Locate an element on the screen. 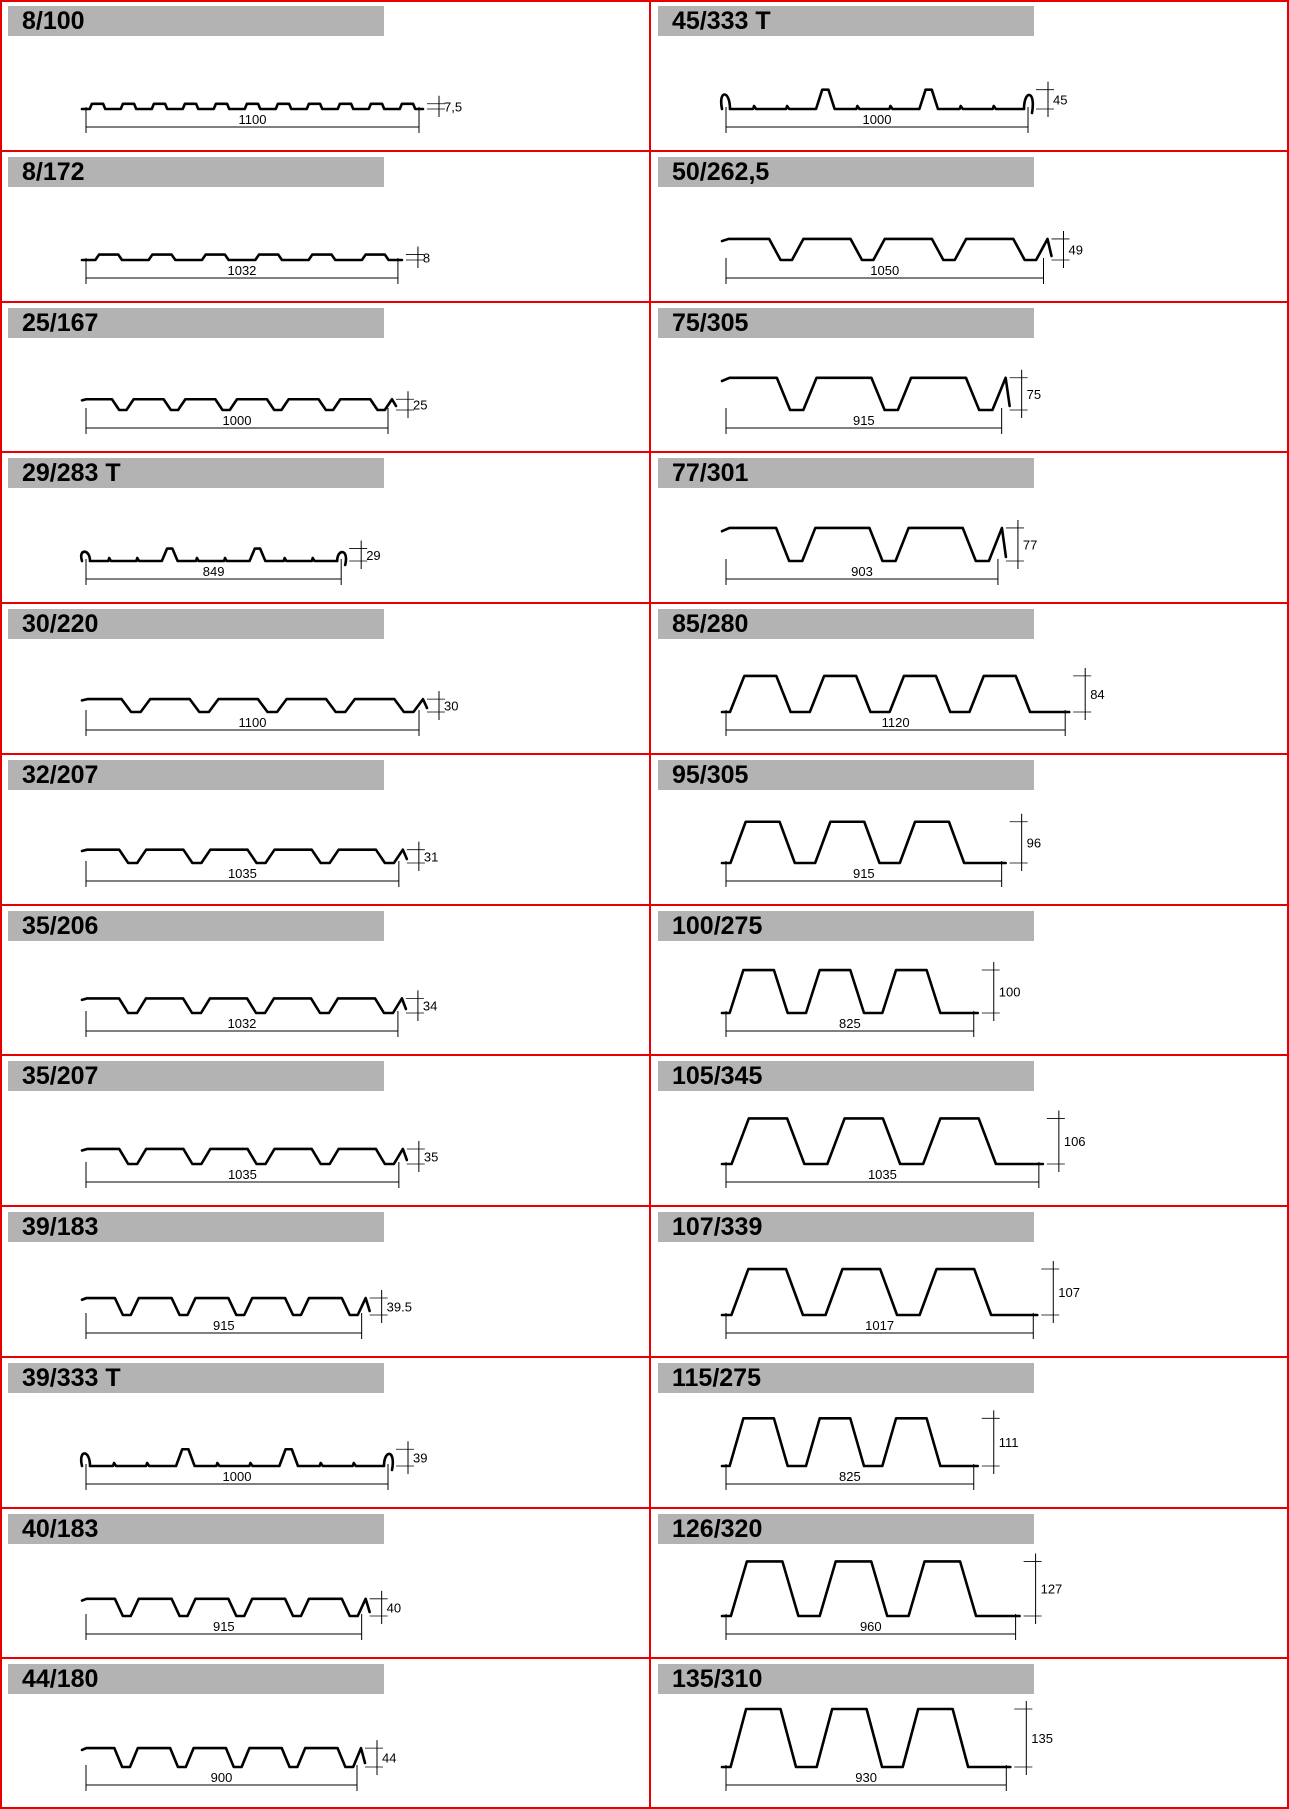  profile-name: 44/180 is located at coordinates (60, 1679).